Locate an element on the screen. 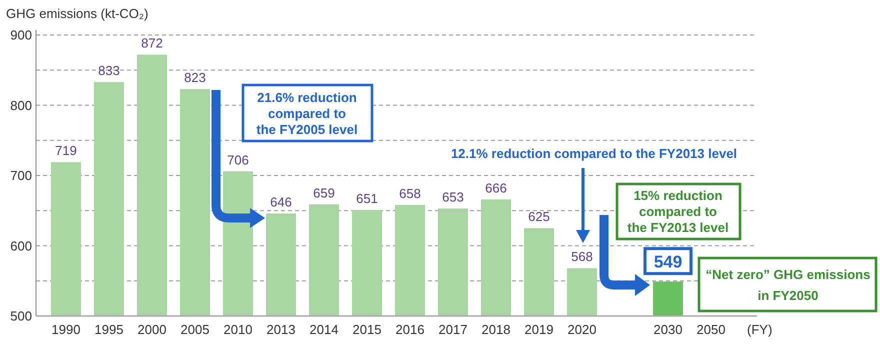  y-tick-label: 500 is located at coordinates (21, 316).